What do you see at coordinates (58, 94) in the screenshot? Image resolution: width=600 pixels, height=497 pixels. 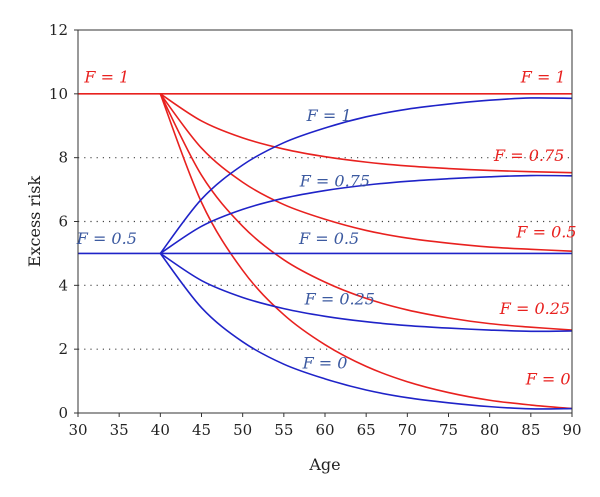 I see `y-tick-label: 10` at bounding box center [58, 94].